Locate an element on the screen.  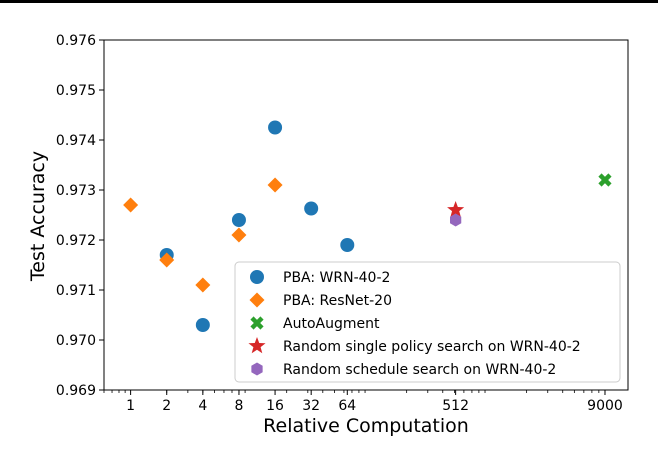
x-tick-label: 64 is located at coordinates (347, 406).